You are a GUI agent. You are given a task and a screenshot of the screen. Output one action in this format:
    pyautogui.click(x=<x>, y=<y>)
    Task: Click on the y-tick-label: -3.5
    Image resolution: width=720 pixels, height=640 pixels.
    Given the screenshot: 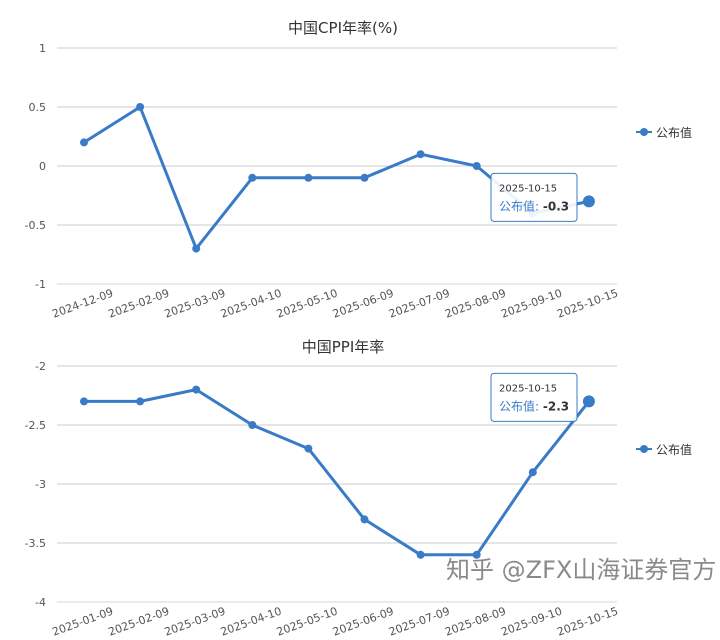 What is the action you would take?
    pyautogui.click(x=35, y=543)
    